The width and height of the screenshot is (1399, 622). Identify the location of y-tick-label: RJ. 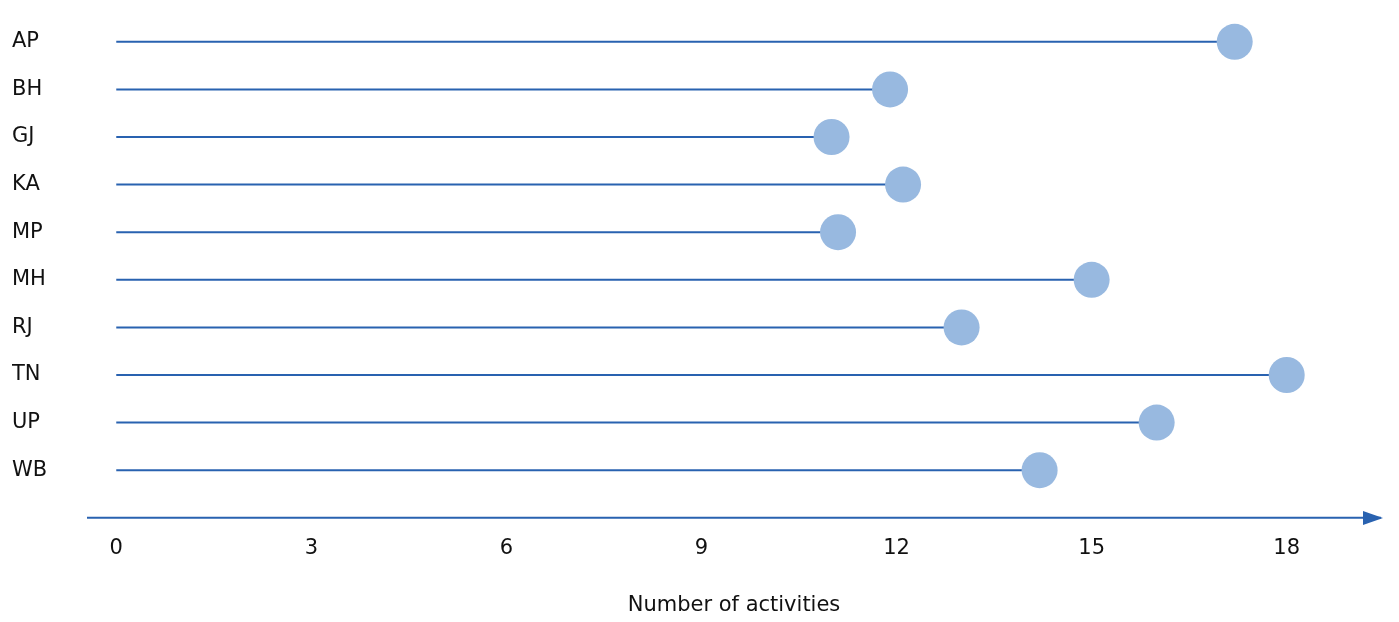
(22, 325).